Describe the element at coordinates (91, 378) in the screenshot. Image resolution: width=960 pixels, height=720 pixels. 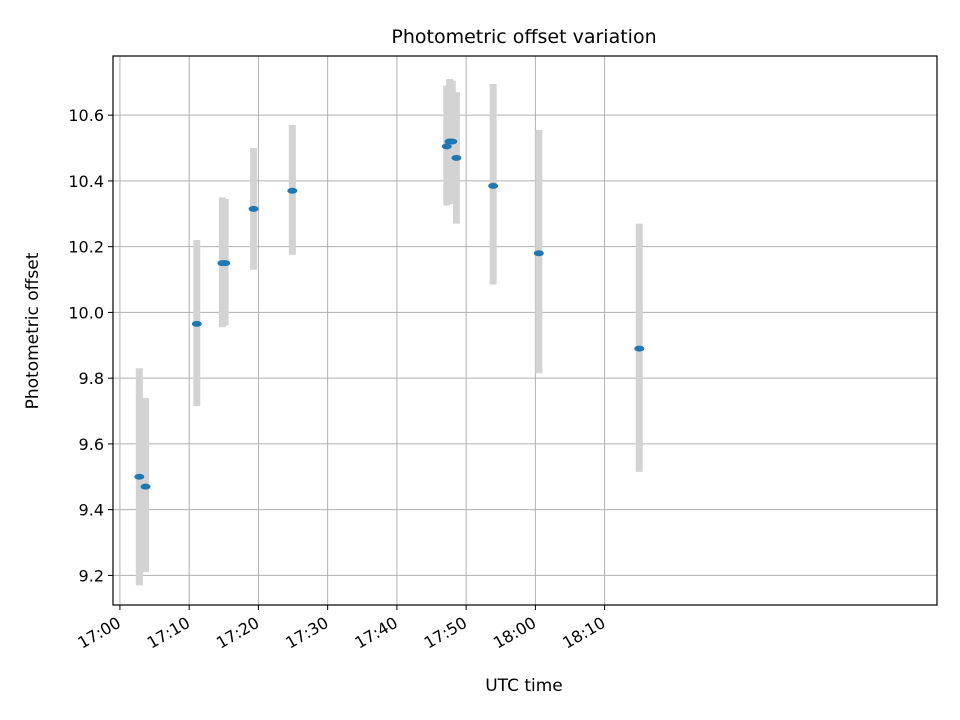
I see `y-tick-label: 9.8` at that location.